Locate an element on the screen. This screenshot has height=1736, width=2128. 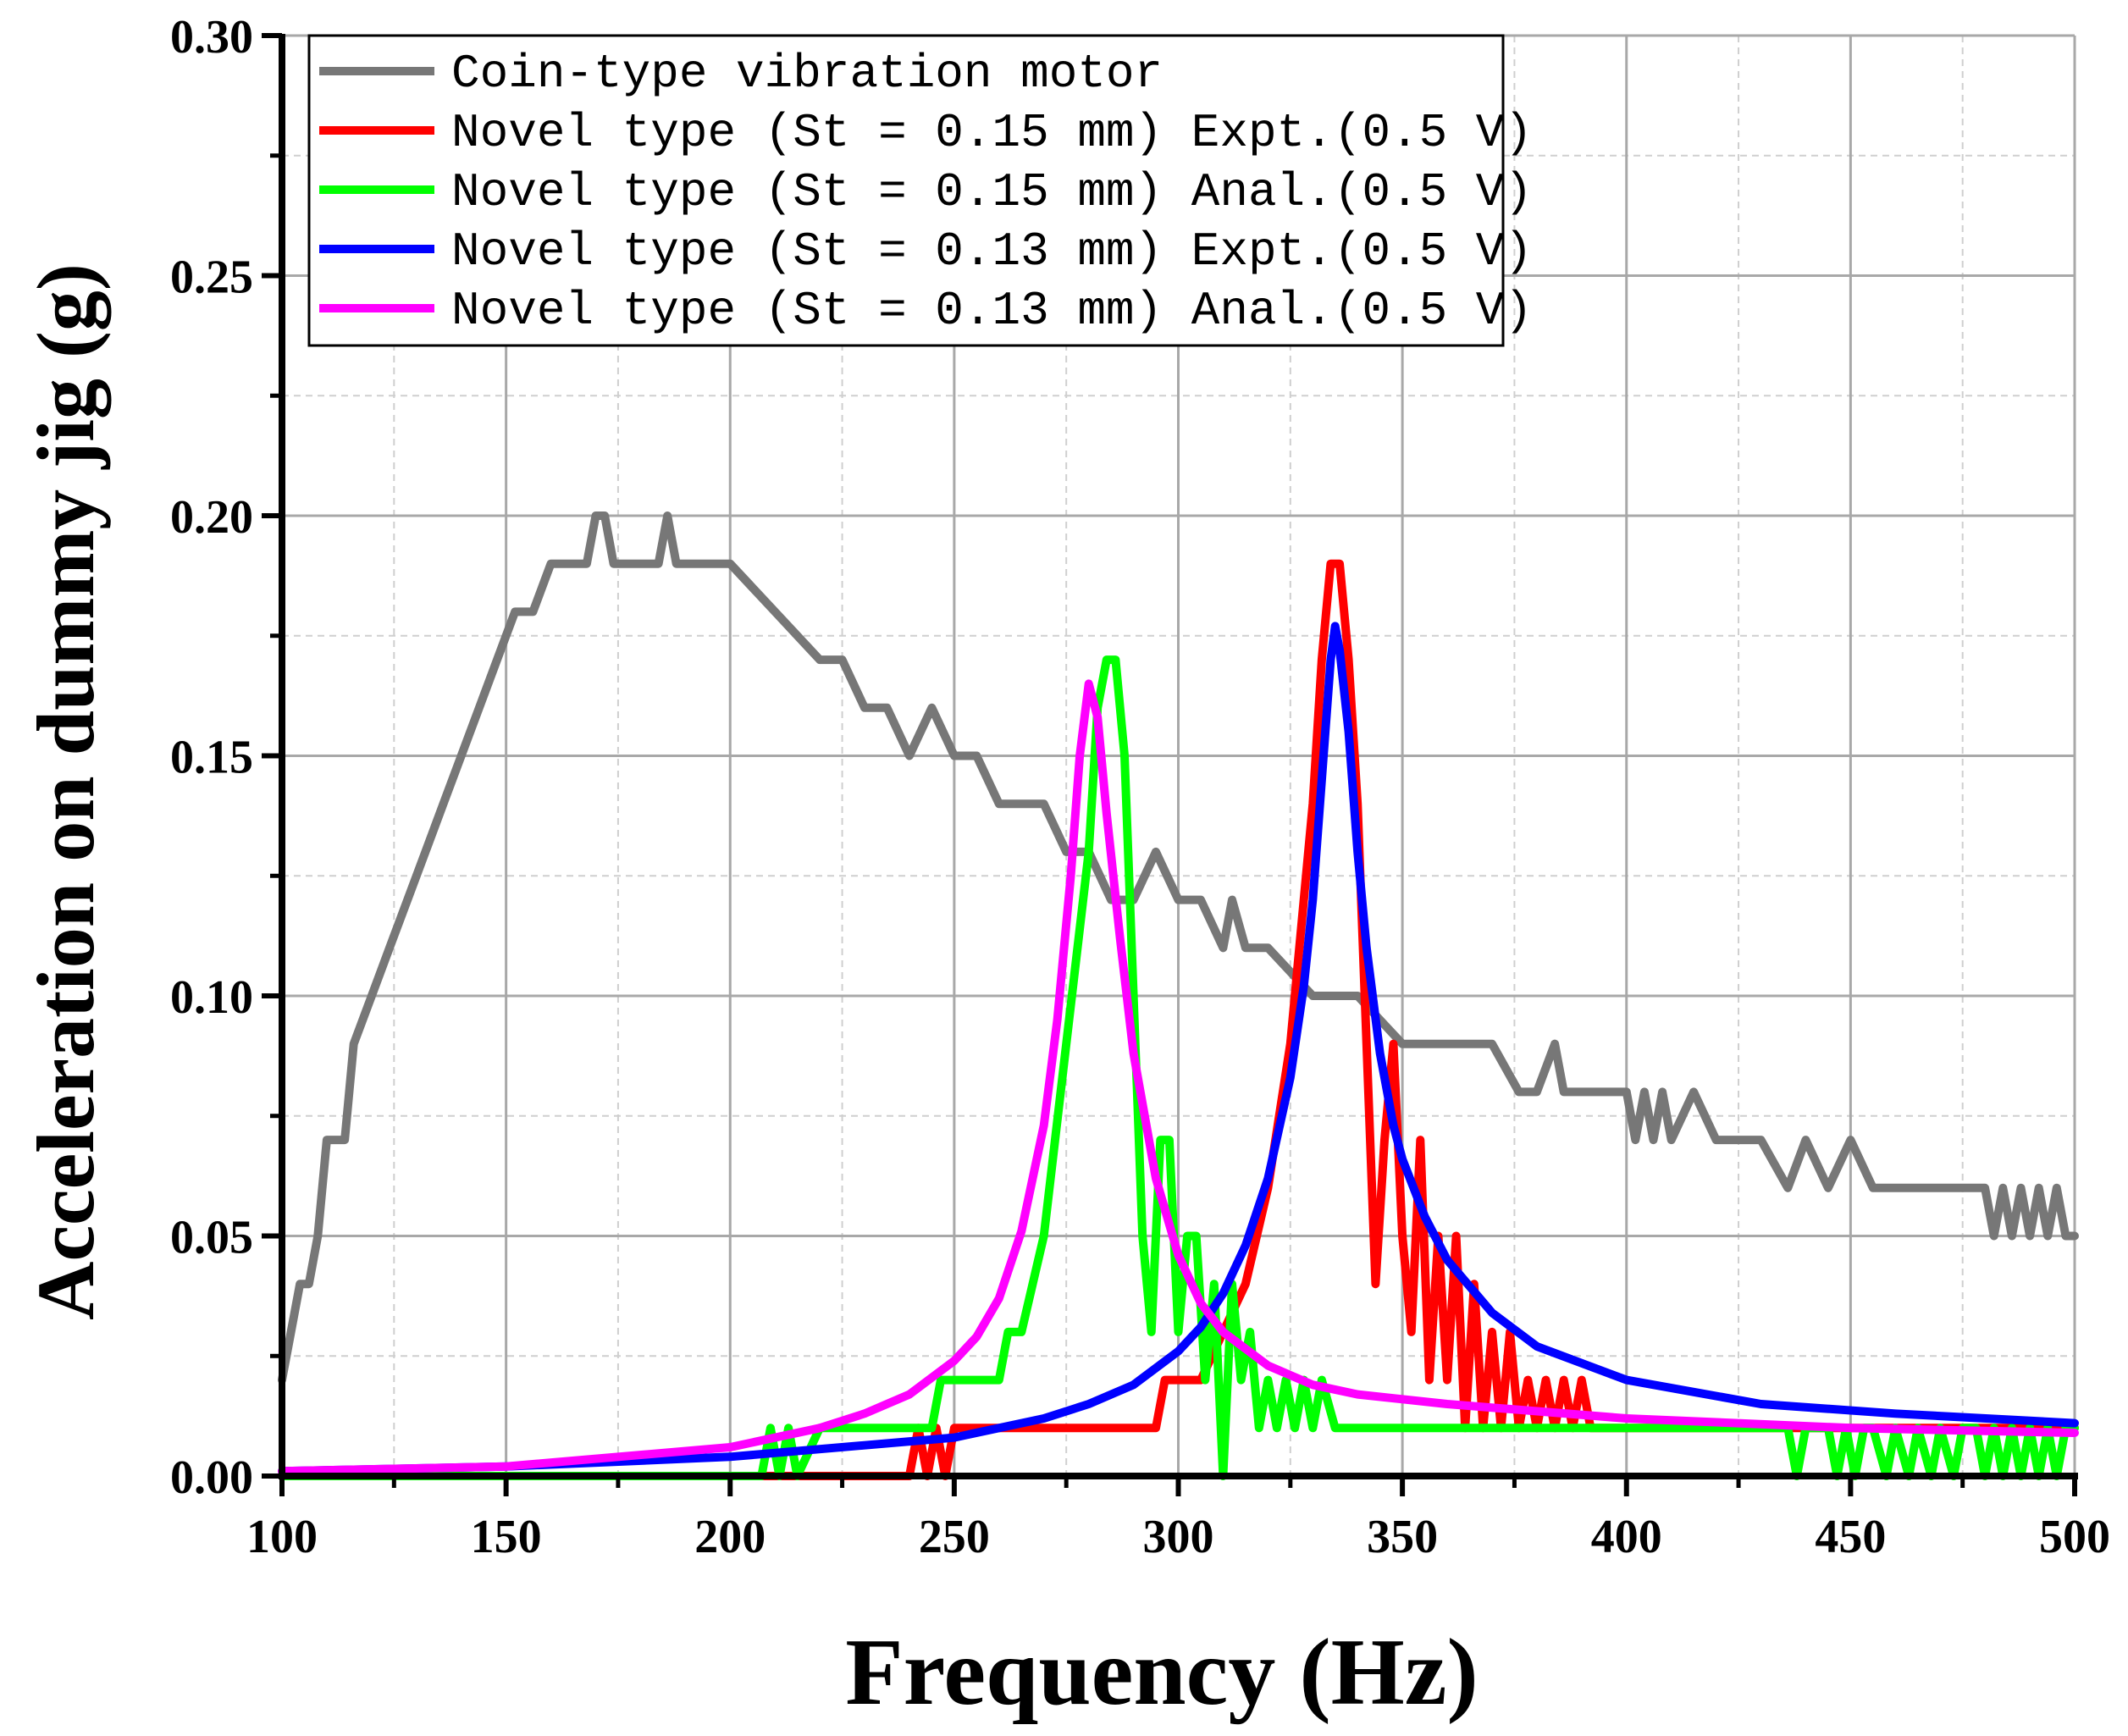
x-tick-label: 450 is located at coordinates (1851, 1537).